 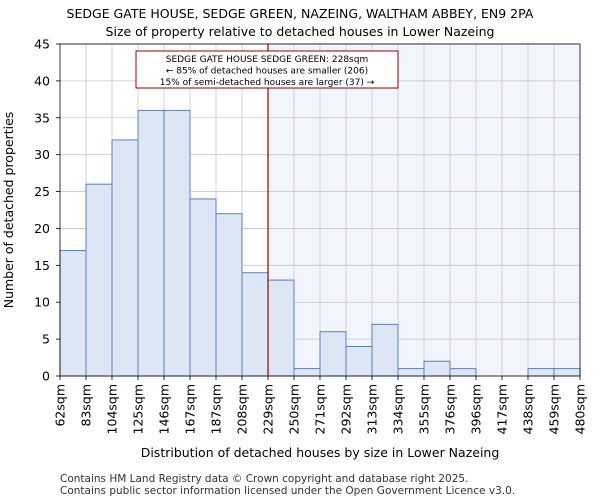 What do you see at coordinates (42, 117) in the screenshot?
I see `y-tick-label: 35` at bounding box center [42, 117].